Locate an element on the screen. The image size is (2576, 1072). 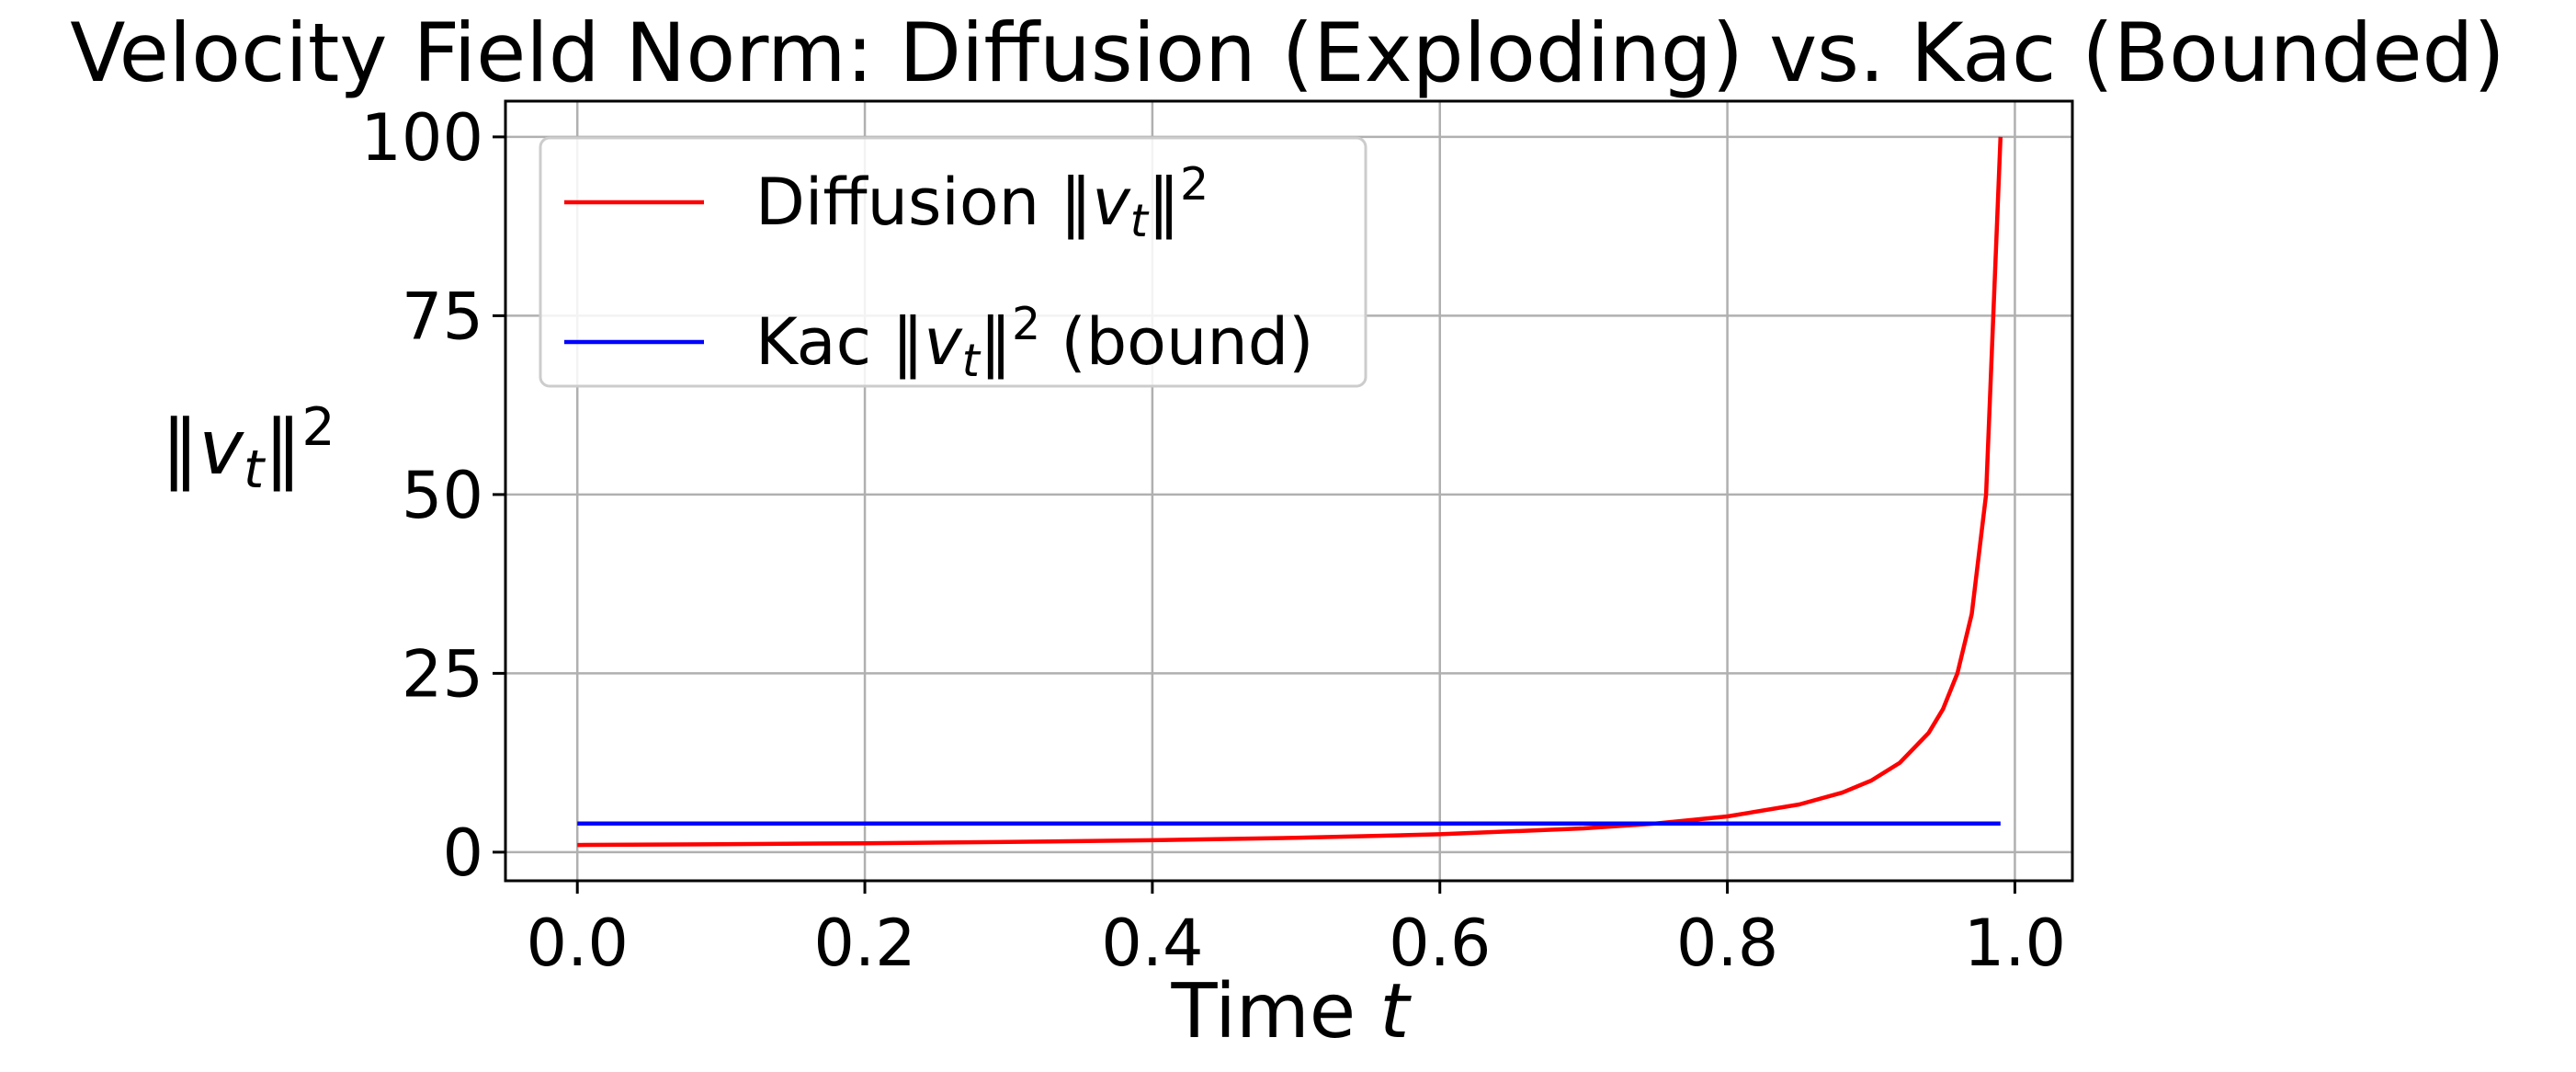
legend-box is located at coordinates (953, 262).